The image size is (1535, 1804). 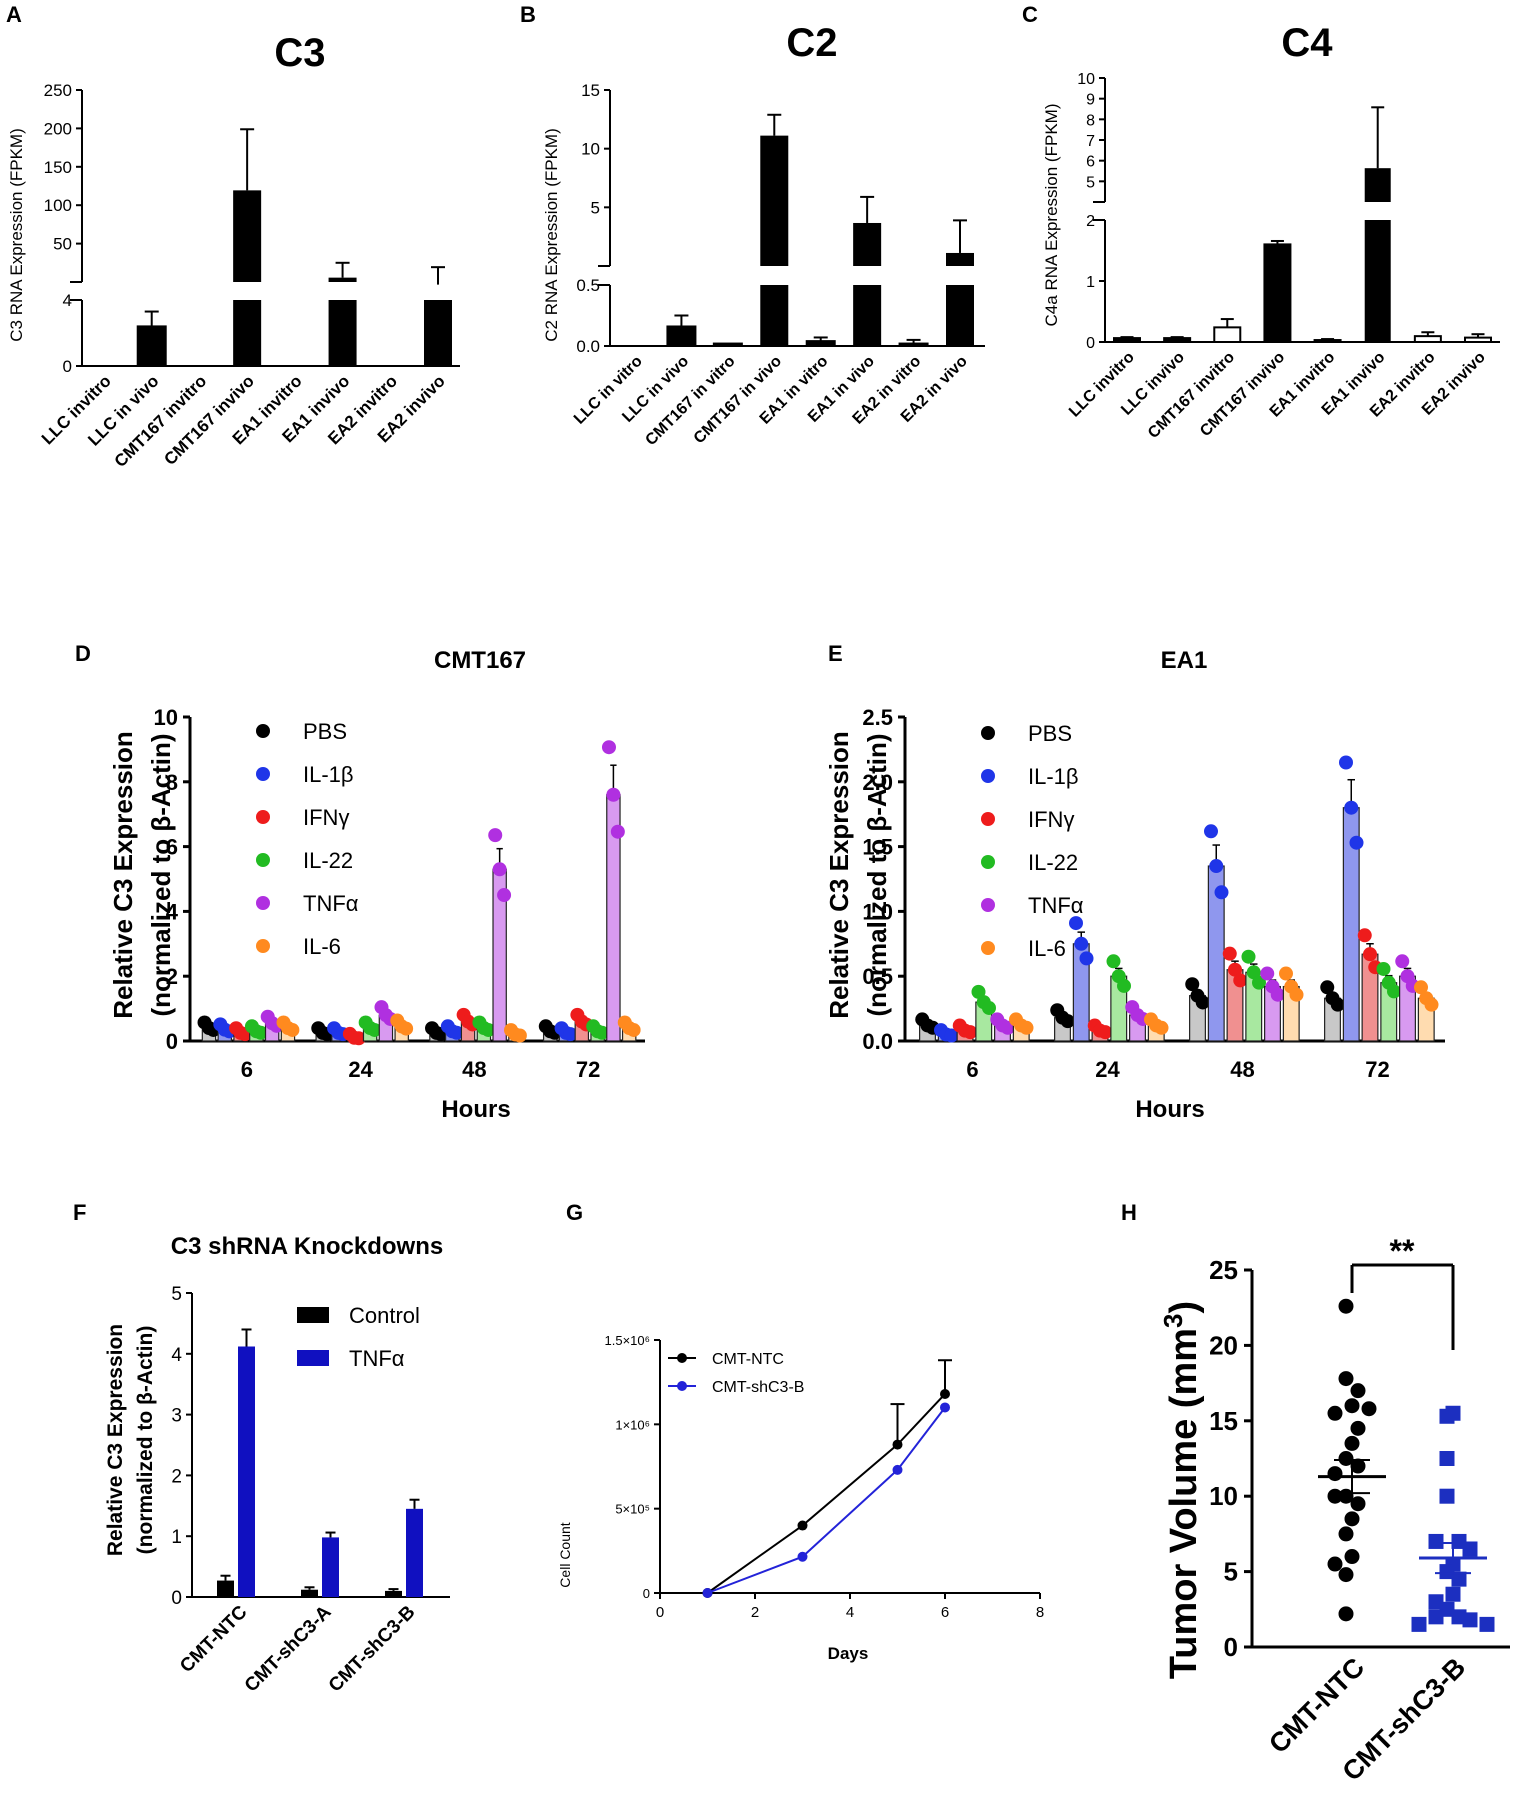 I want to click on panel-e-legend-label: TNFα, so click(x=1056, y=905).